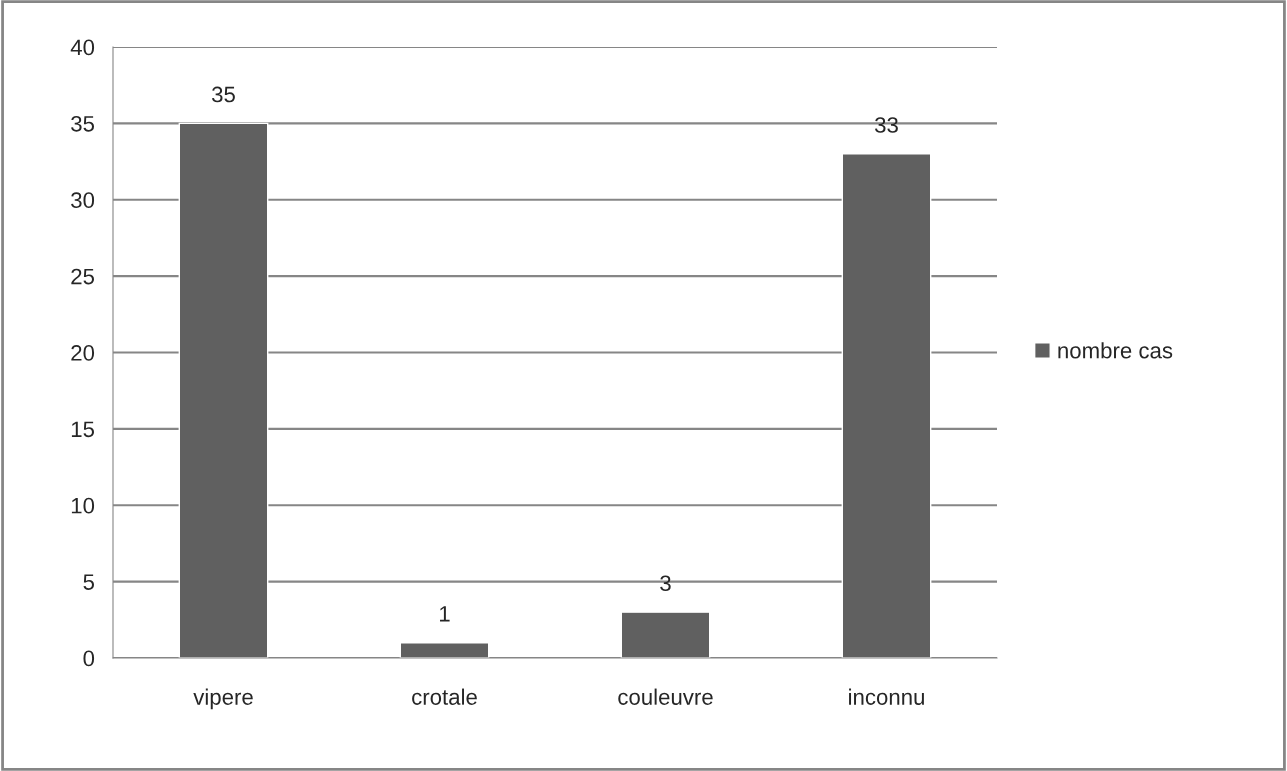 This screenshot has width=1287, height=771. I want to click on data-label: 1, so click(445, 614).